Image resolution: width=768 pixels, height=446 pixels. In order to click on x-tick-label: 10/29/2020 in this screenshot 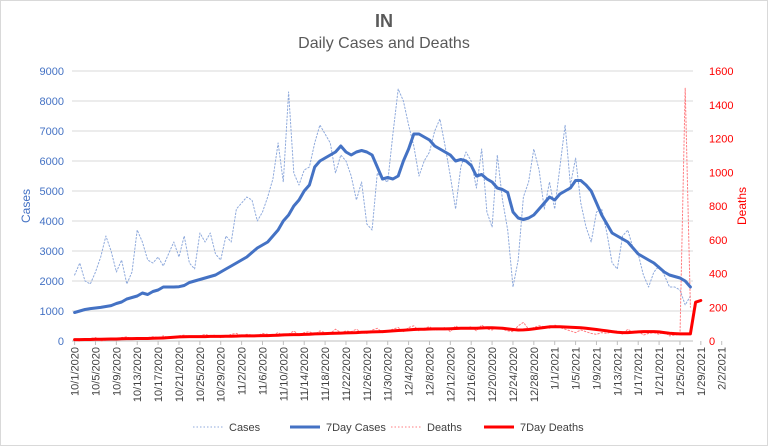, I will do `click(222, 374)`.